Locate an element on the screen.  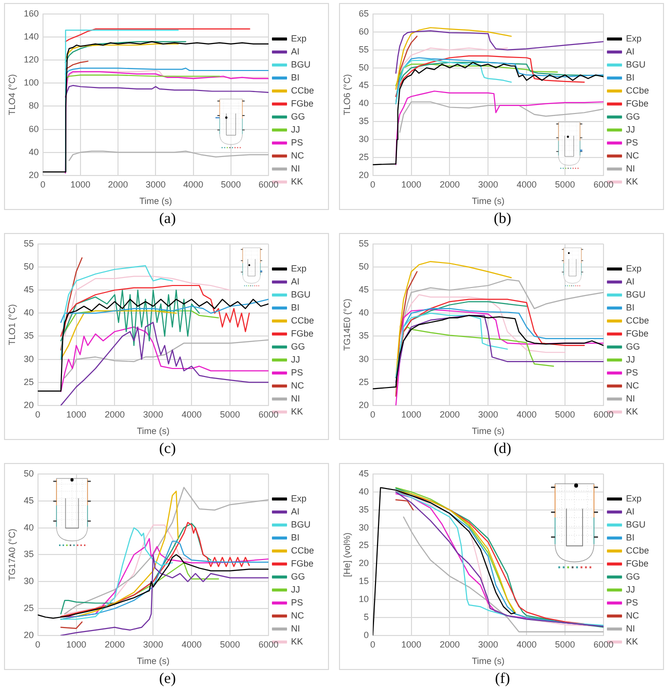
y-axis-title: [He] (vol%) is located at coordinates (347, 554).